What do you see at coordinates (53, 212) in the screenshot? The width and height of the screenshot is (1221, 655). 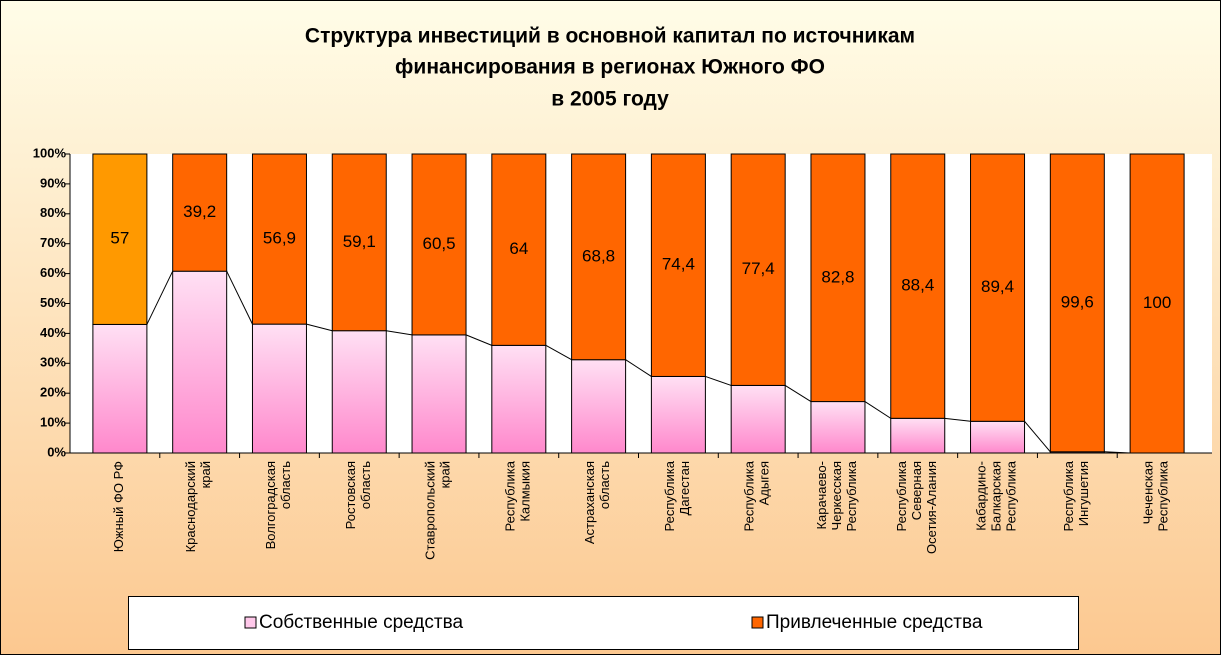 I see `y-tick-label: 80%` at bounding box center [53, 212].